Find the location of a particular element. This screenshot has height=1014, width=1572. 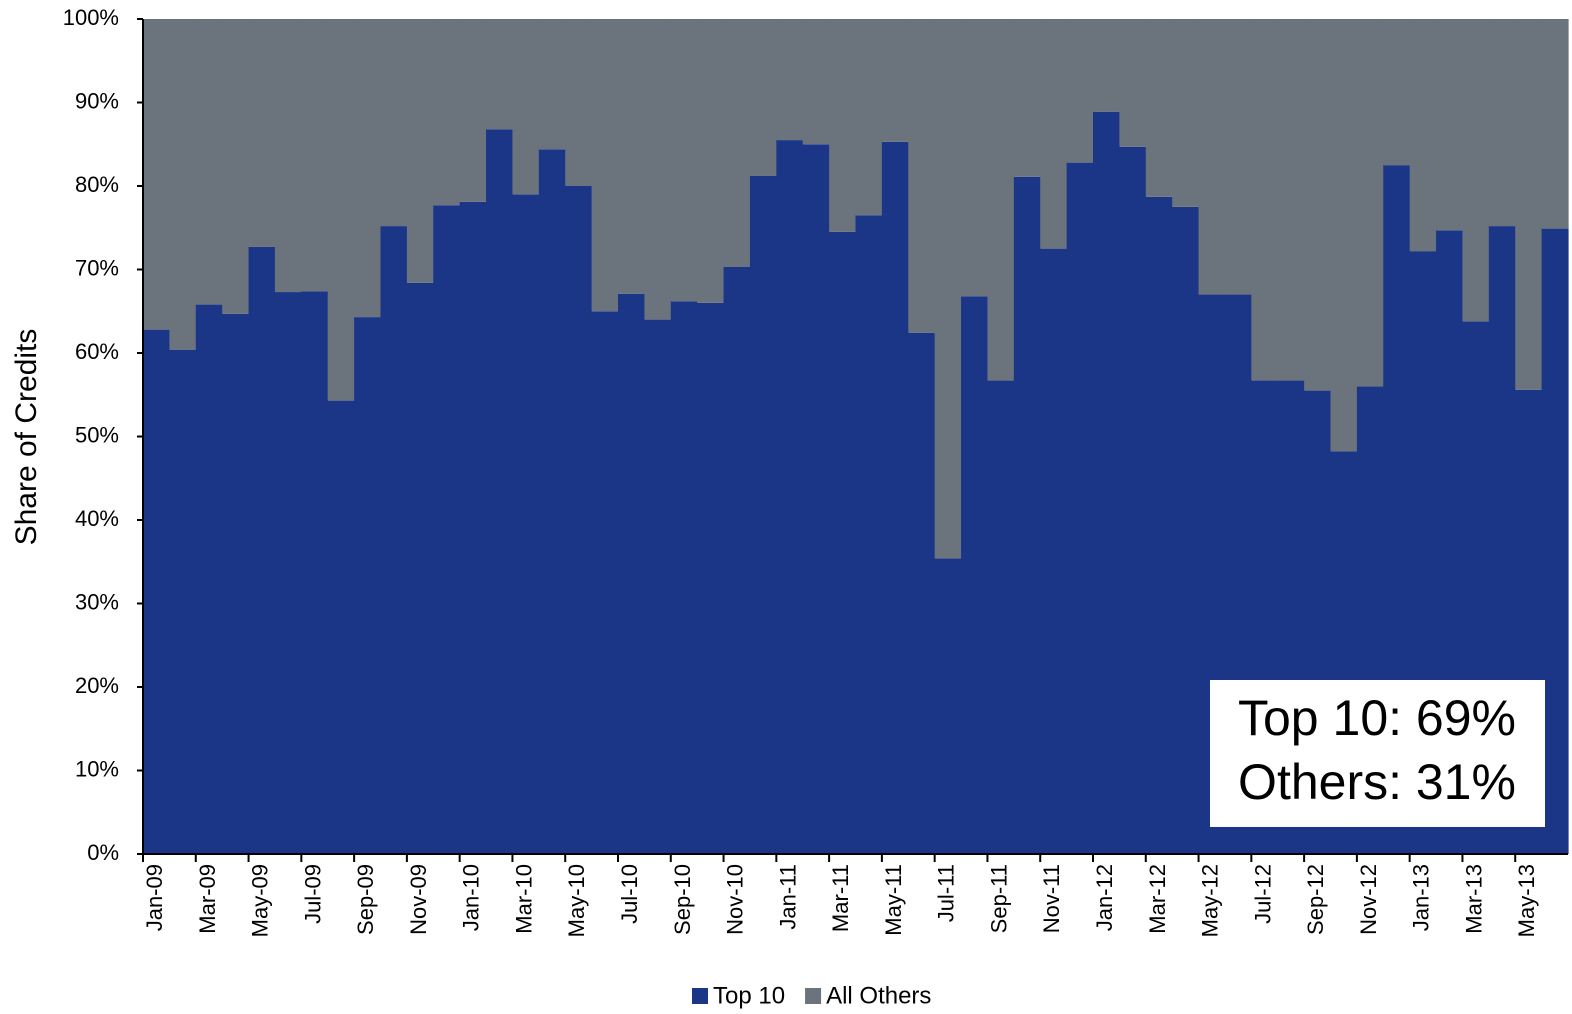

x-tick-label: May-10 is located at coordinates (576, 900).